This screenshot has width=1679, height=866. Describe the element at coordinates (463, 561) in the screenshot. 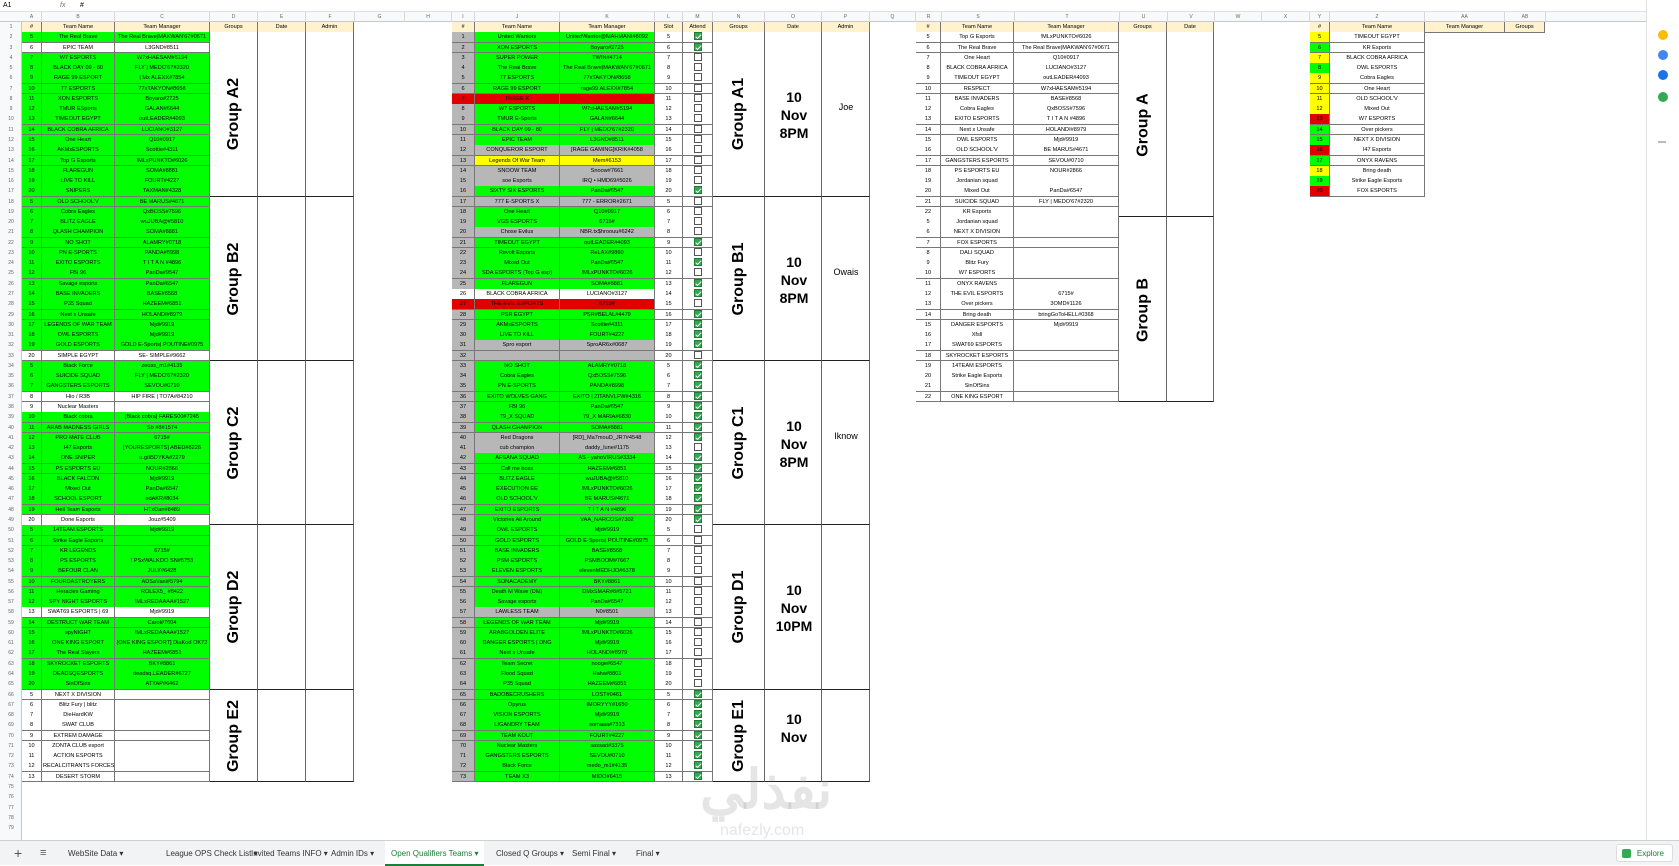

I see `slot-number: 52` at that location.